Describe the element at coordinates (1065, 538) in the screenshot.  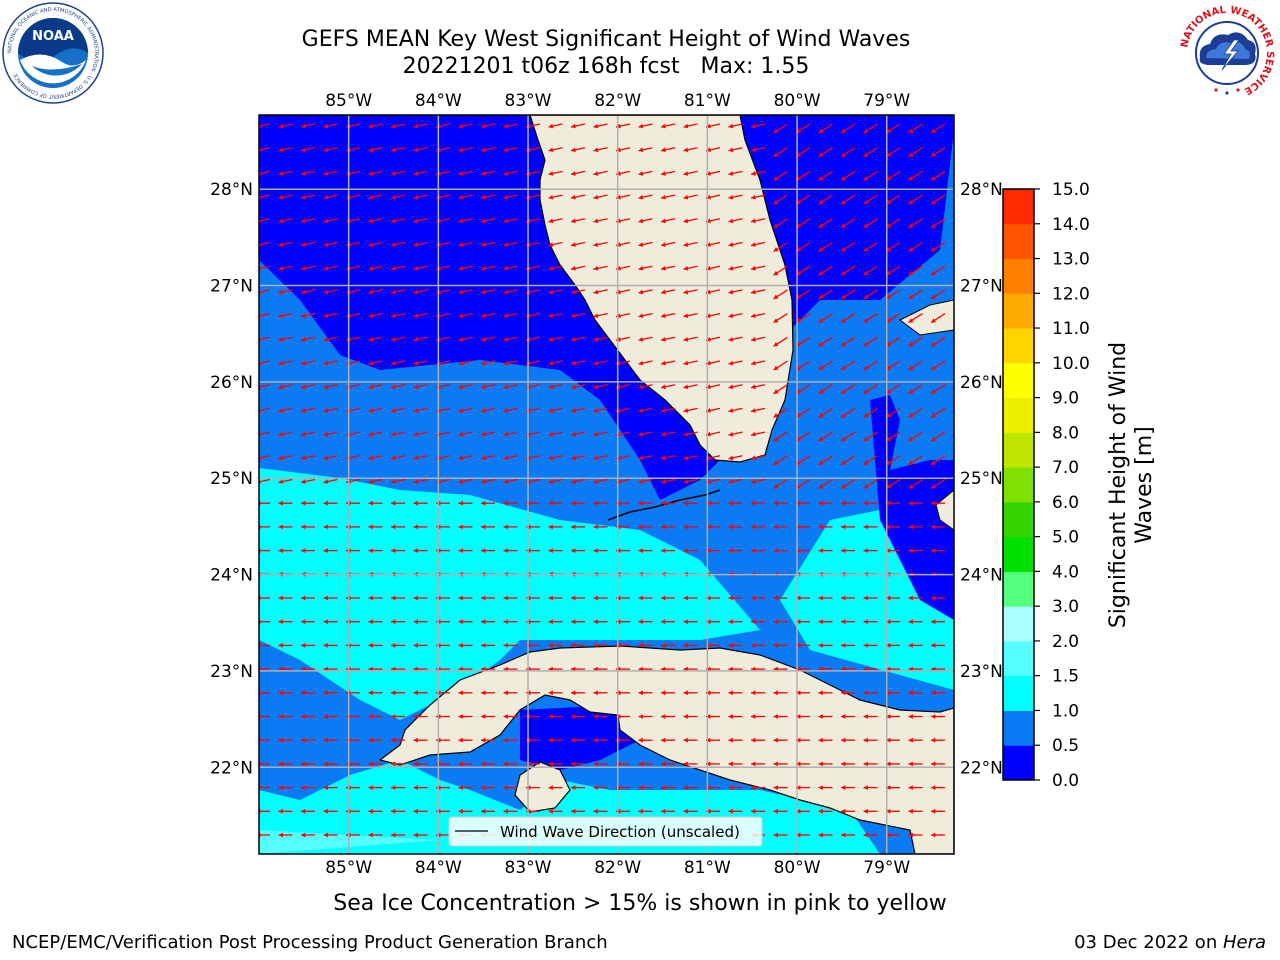
I see `colorbar-tick-label: 5.0` at that location.